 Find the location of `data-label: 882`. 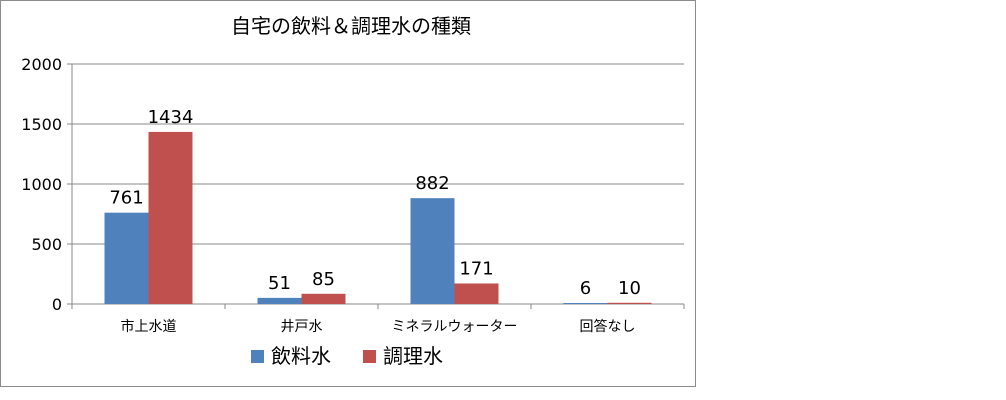

data-label: 882 is located at coordinates (432, 183).